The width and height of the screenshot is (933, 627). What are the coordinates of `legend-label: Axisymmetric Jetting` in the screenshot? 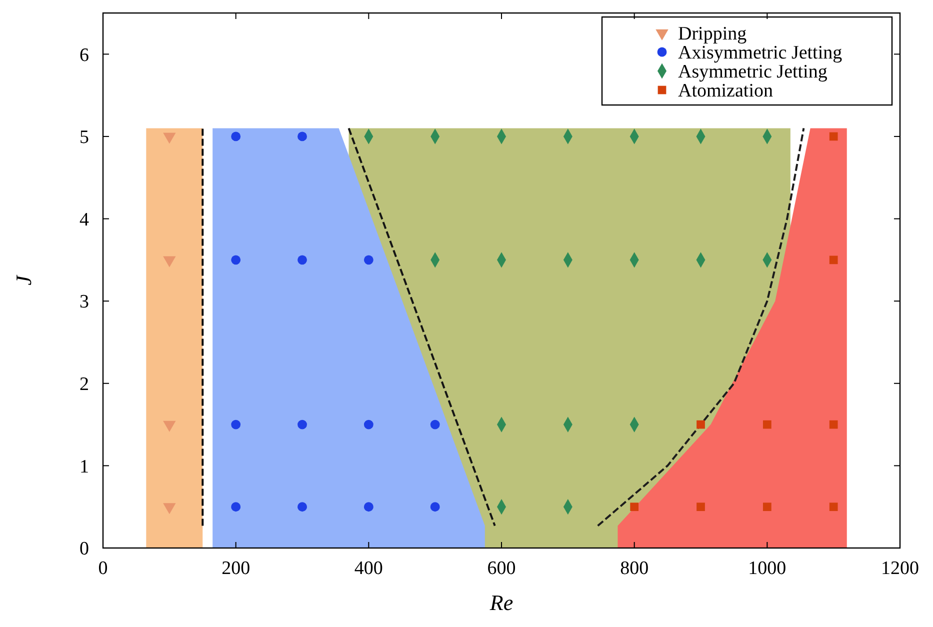 It's located at (760, 53).